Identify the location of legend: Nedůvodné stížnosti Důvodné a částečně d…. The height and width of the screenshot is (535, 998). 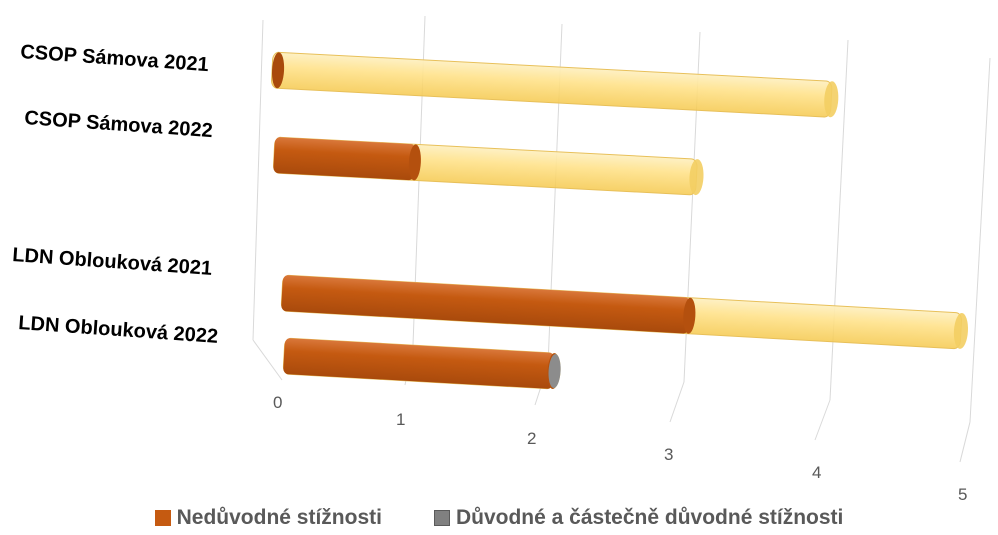
(499, 518).